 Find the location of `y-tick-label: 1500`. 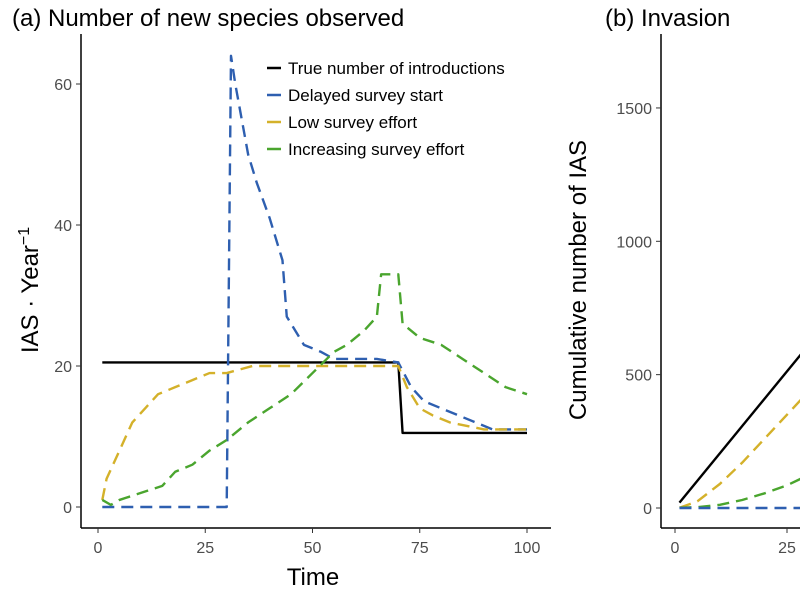

y-tick-label: 1500 is located at coordinates (634, 109).